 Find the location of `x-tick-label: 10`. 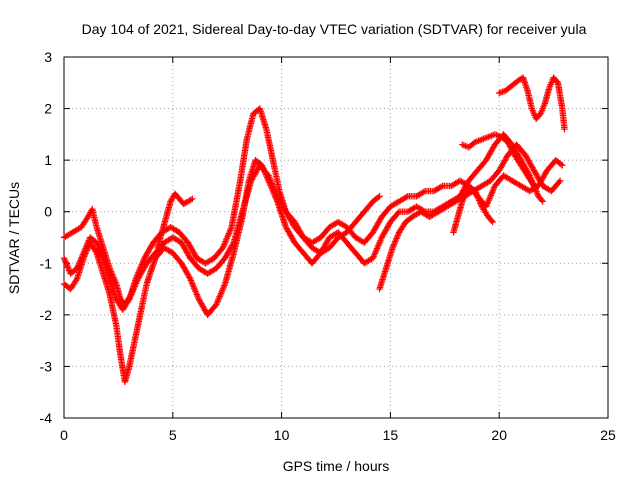

x-tick-label: 10 is located at coordinates (282, 435).